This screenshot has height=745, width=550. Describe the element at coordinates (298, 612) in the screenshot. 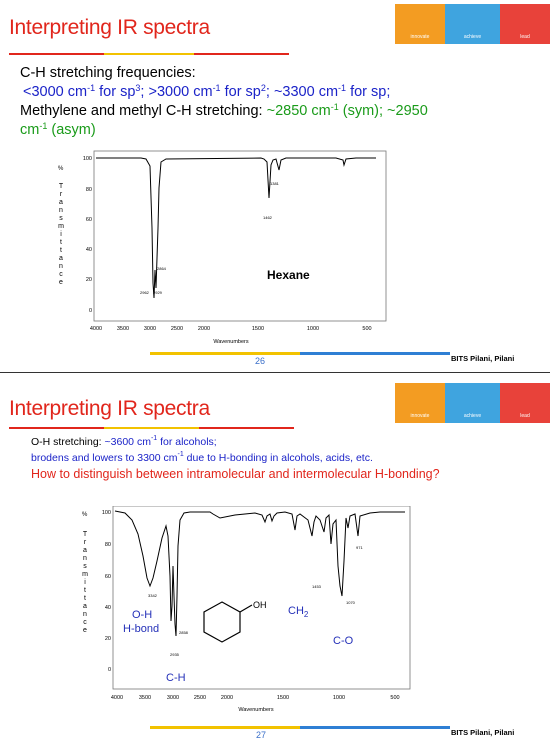

I see `annotation-ch2: CH2` at that location.